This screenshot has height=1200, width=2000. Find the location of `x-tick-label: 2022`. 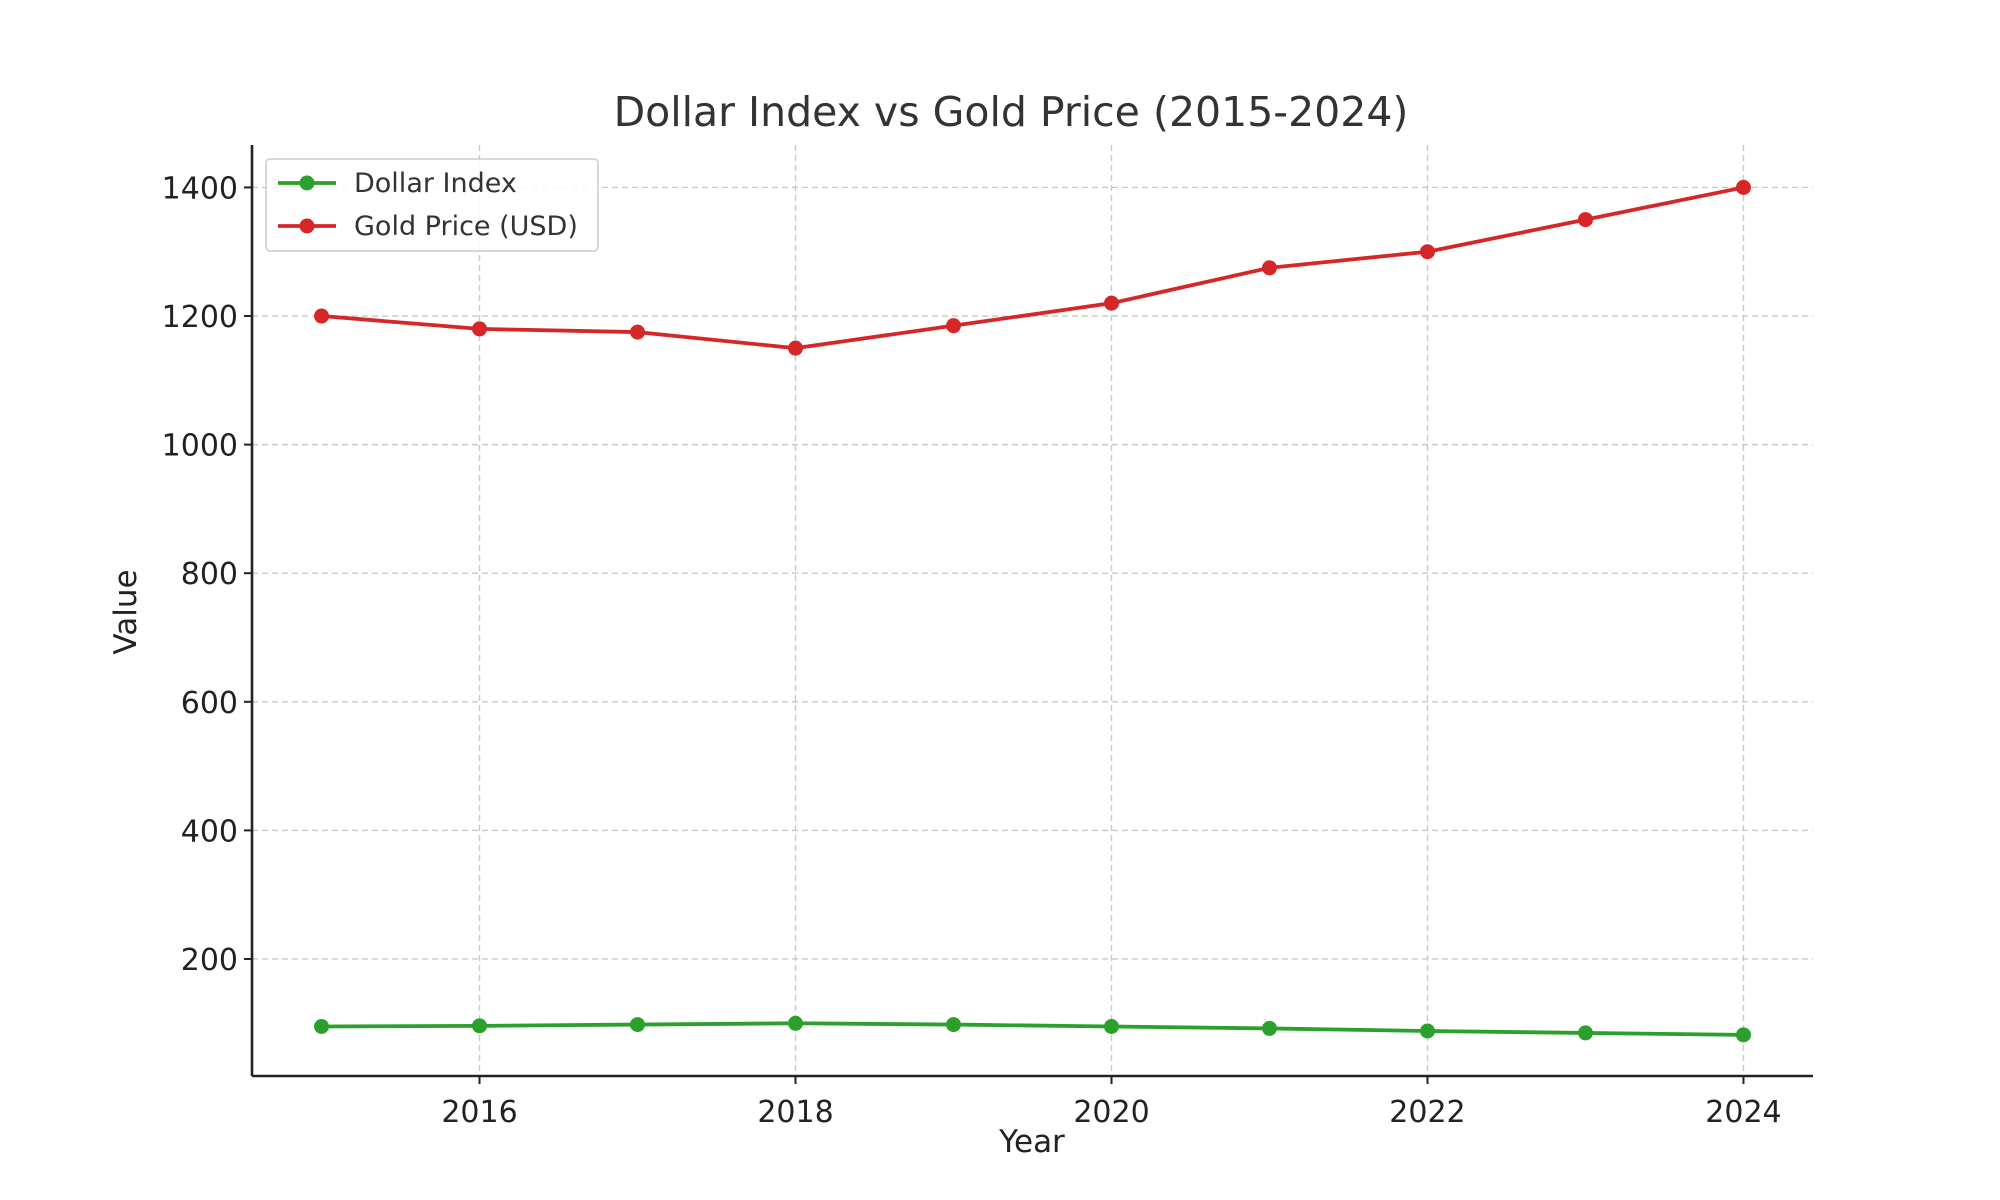

x-tick-label: 2022 is located at coordinates (1427, 1112).